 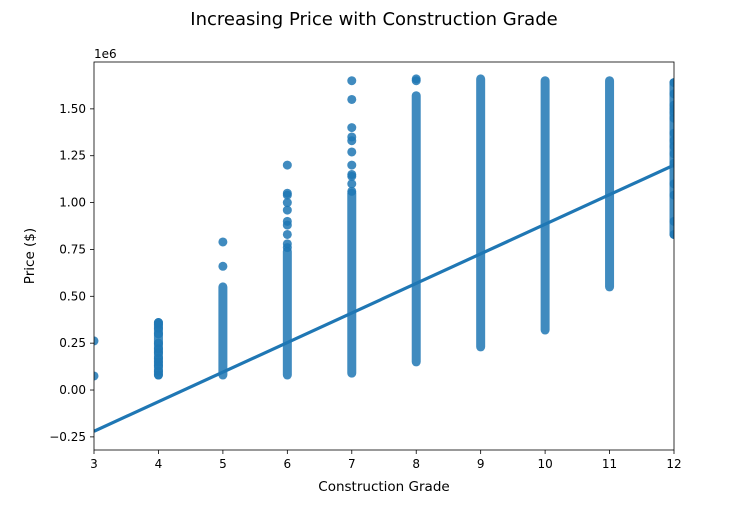 I want to click on x-tick-label: 8, so click(x=416, y=464).